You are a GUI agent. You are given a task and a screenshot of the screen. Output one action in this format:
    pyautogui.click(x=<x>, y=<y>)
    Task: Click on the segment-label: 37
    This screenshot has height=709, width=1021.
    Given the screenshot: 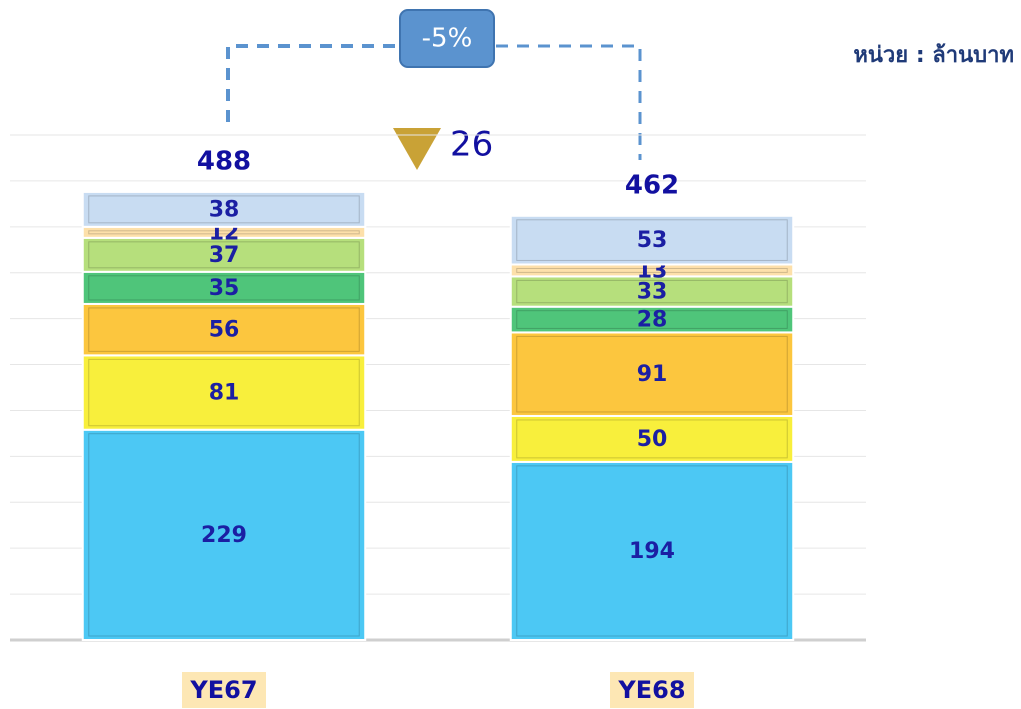 What is the action you would take?
    pyautogui.click(x=224, y=255)
    